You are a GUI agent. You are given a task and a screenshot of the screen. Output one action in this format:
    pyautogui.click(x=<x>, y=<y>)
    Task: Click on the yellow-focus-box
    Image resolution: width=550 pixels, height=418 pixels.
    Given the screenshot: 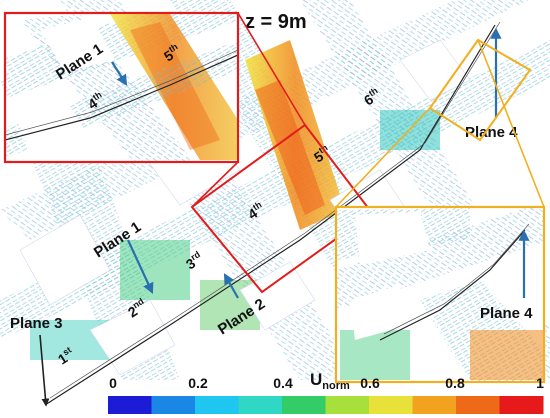 What is the action you would take?
    pyautogui.click(x=480, y=90)
    